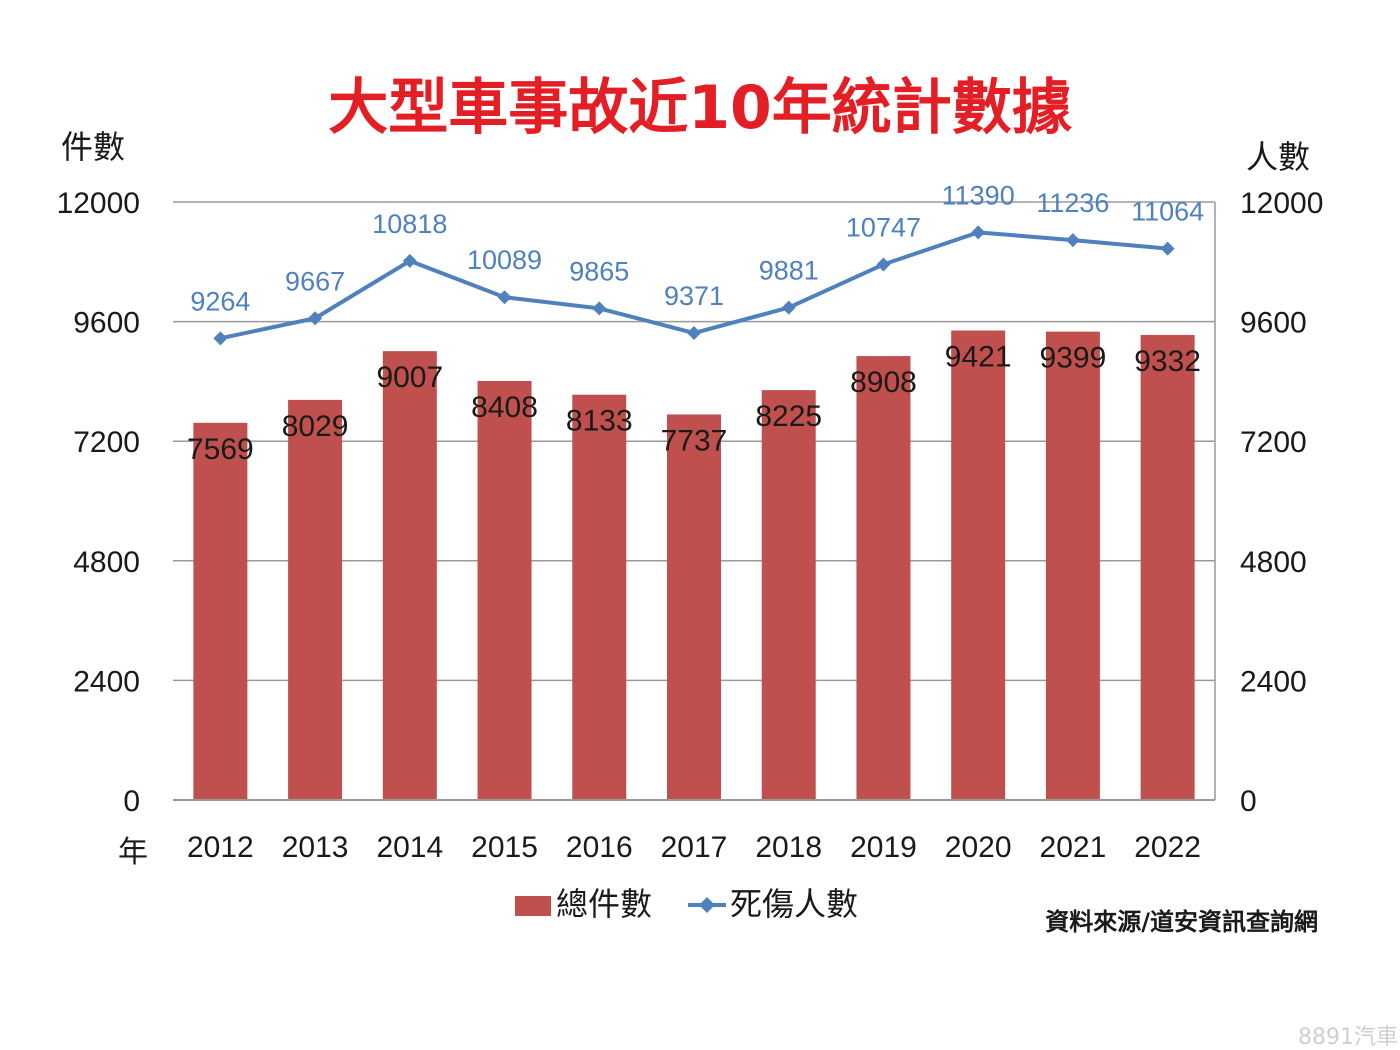  What do you see at coordinates (409, 377) in the screenshot?
I see `bar-data-label: 9007` at bounding box center [409, 377].